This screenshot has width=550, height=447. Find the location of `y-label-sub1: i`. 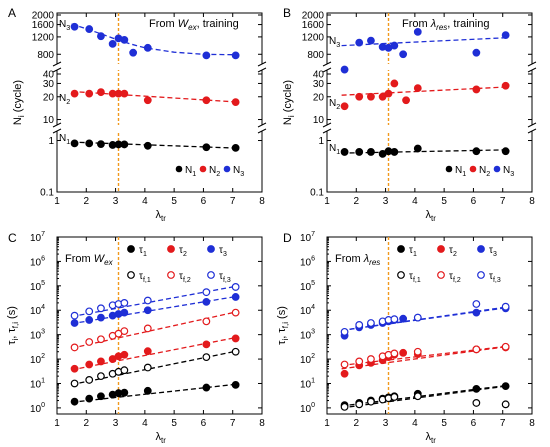

y-label-sub1: i is located at coordinates (285, 340).